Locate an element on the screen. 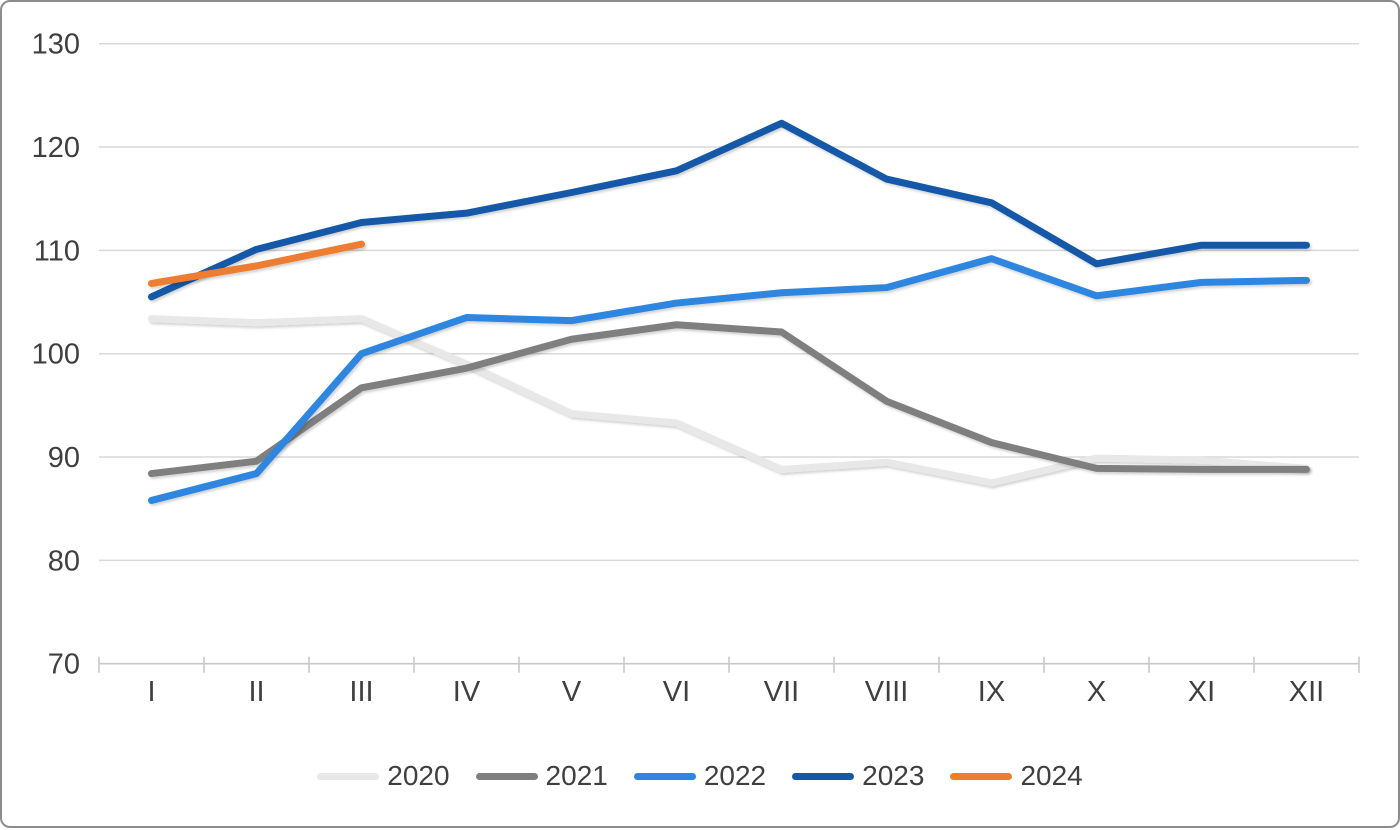 The image size is (1400, 830). x-axis-label: I is located at coordinates (151, 692).